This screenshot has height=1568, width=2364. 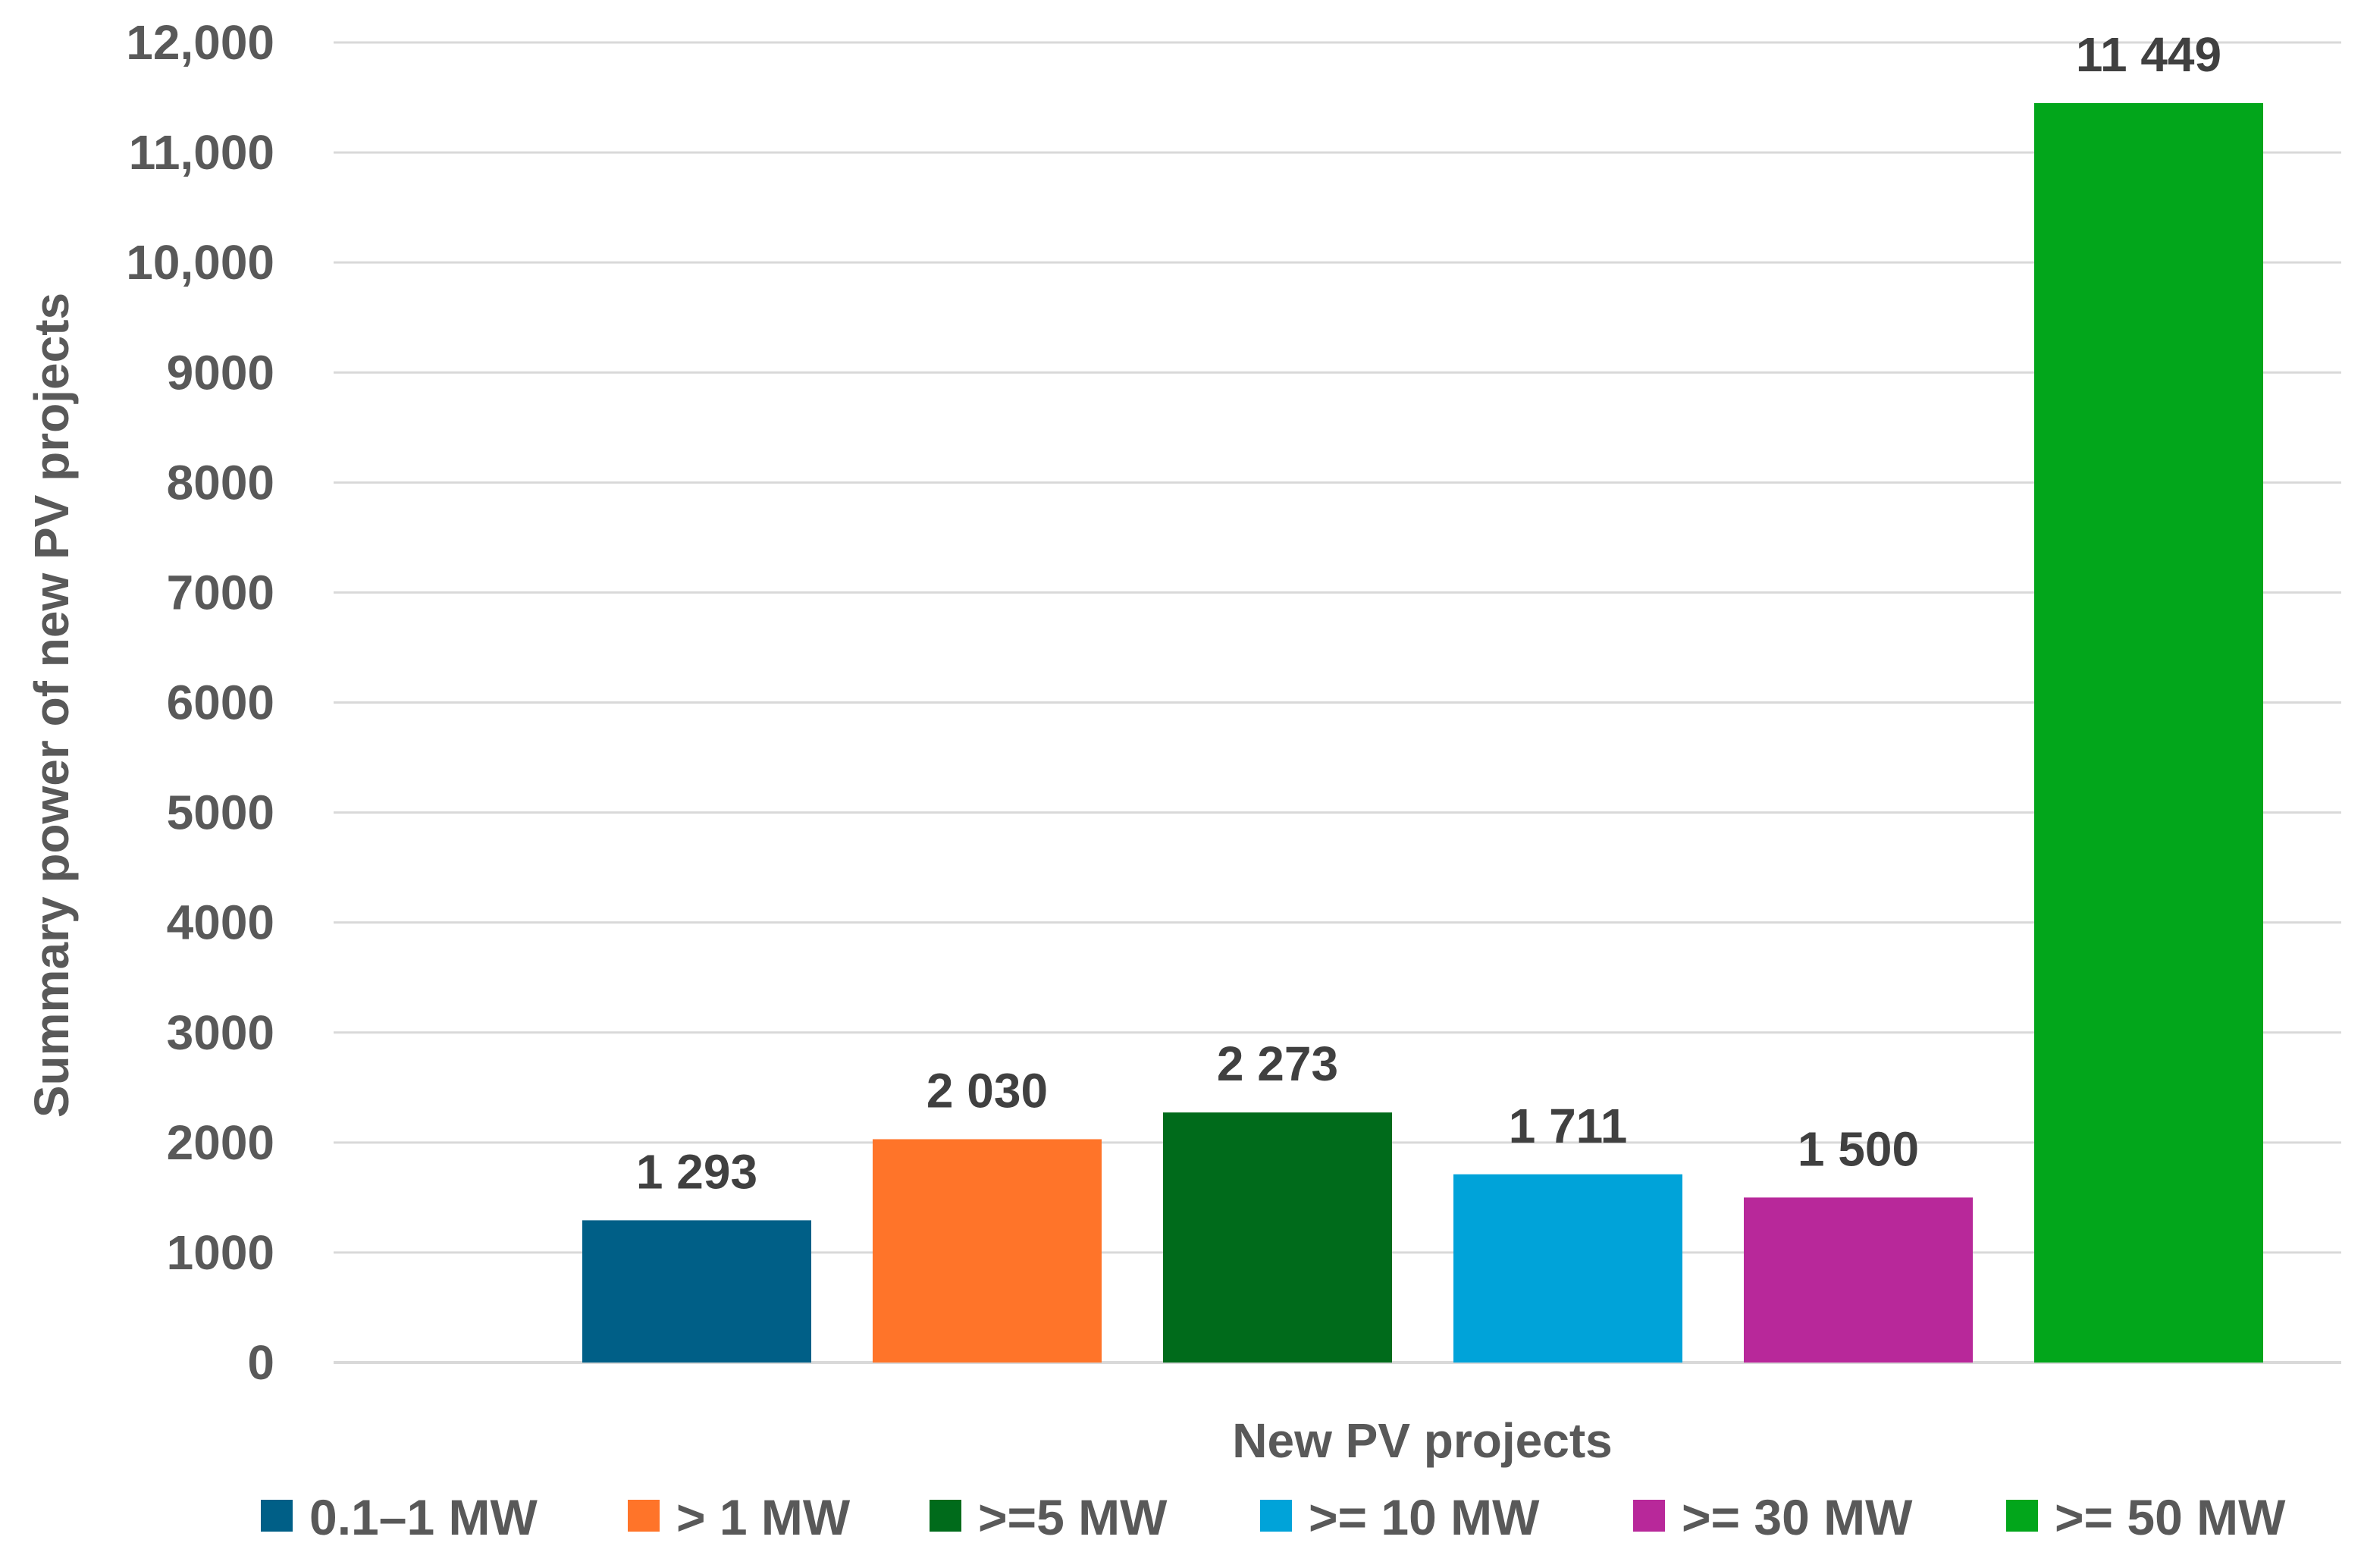 I want to click on y-tick-label: 11,000, so click(x=201, y=153).